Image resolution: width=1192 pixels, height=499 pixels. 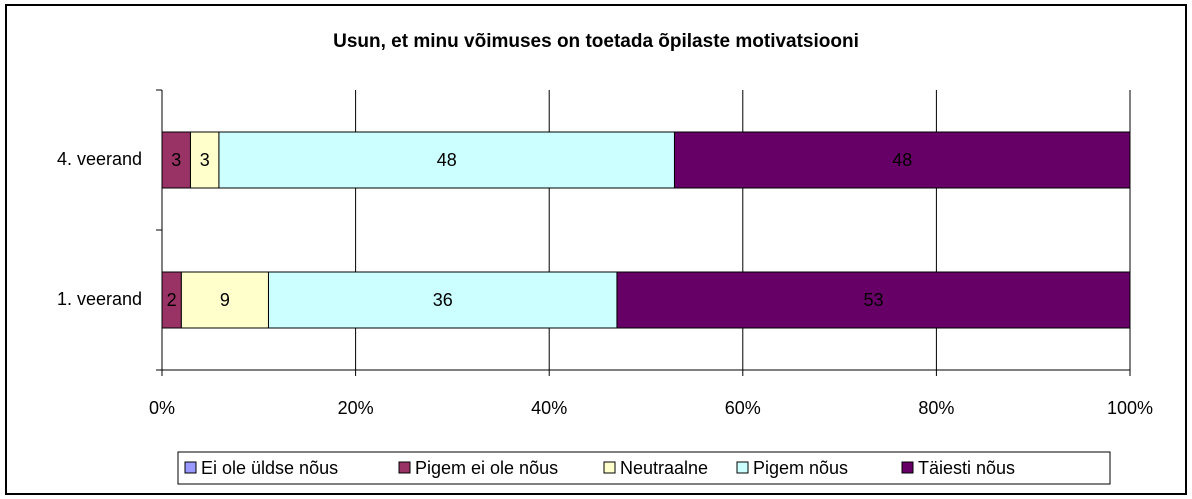 I want to click on y-tick-label: 4. veerand, so click(x=99, y=159).